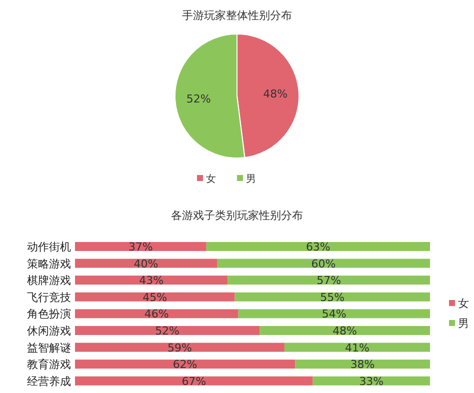 This screenshot has width=474, height=393. Describe the element at coordinates (49, 314) in the screenshot. I see `y-tick-label: 角色扮演` at that location.